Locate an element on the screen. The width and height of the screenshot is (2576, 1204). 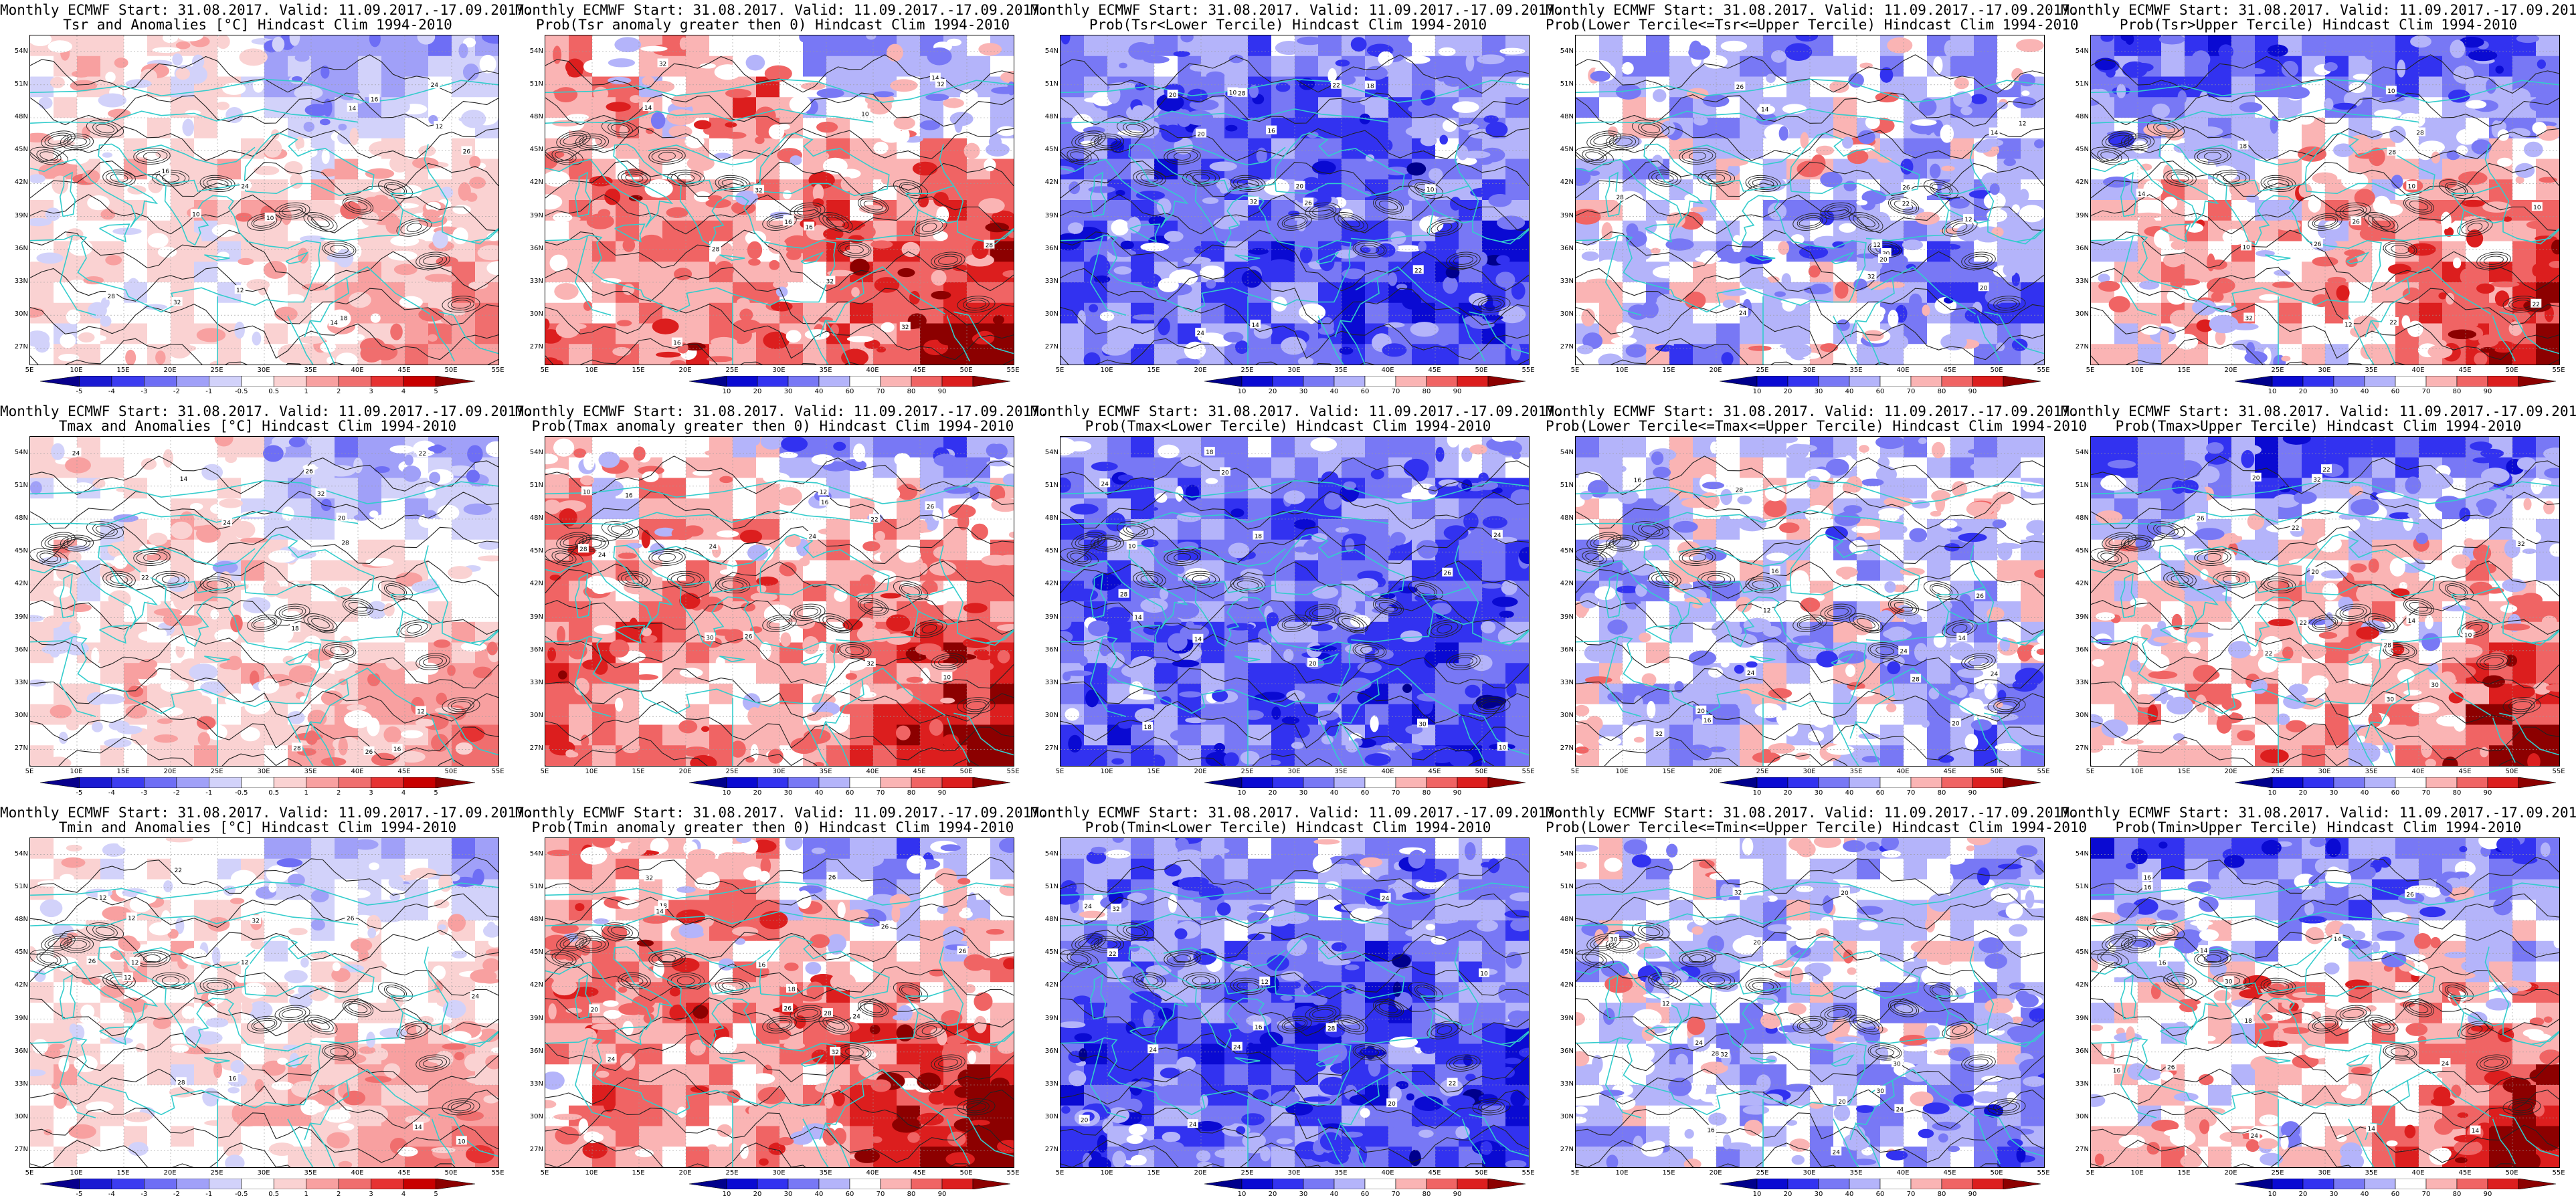
colorbar-tick-label: 4 is located at coordinates (404, 391).